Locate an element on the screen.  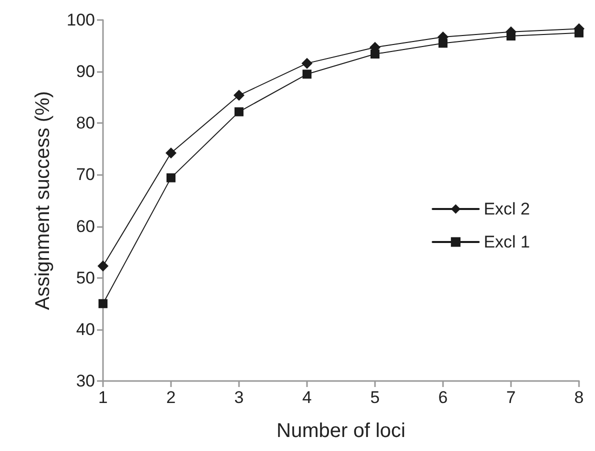
x-tick-label: 5 is located at coordinates (375, 397).